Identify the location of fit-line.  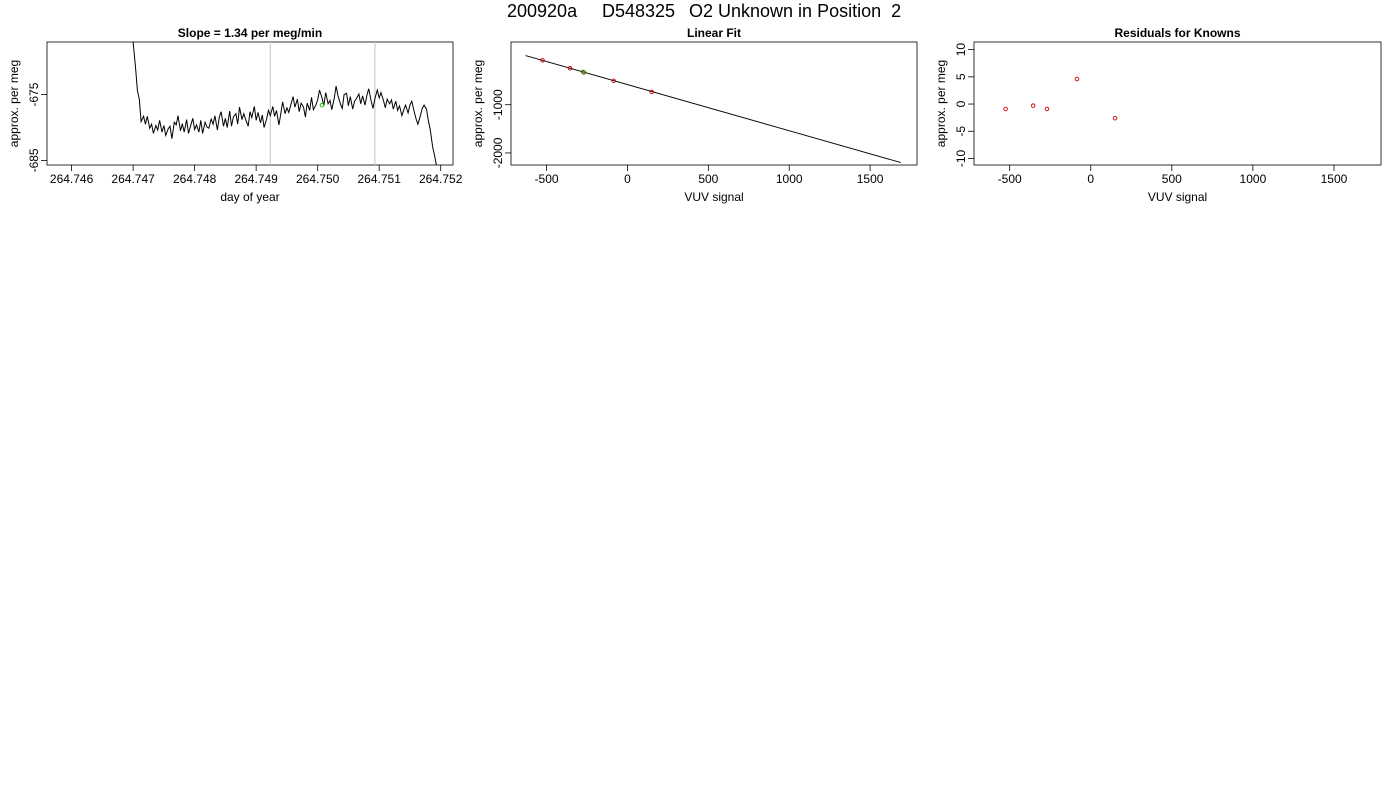
(713, 109).